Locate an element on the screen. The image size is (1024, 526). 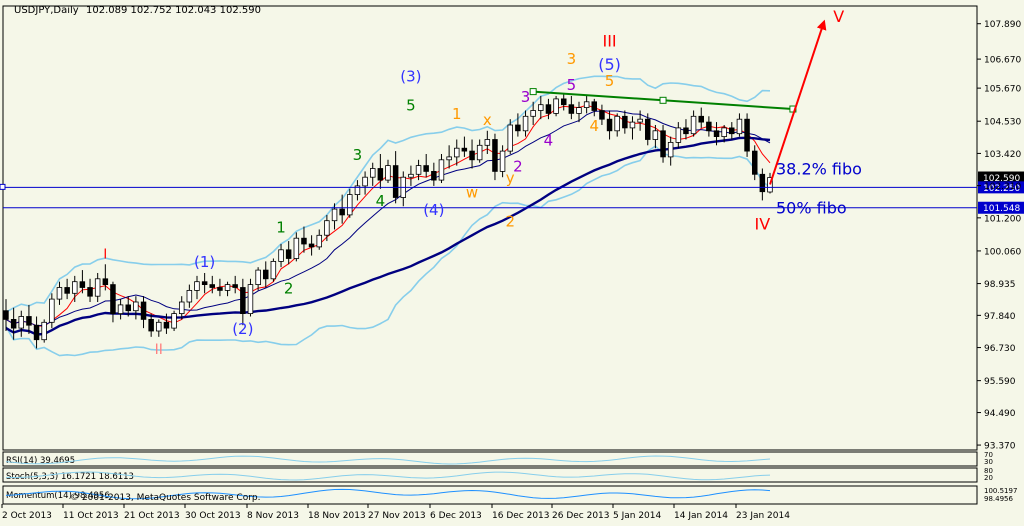
x-tick-label: 27 Nov 2013 is located at coordinates (397, 516).